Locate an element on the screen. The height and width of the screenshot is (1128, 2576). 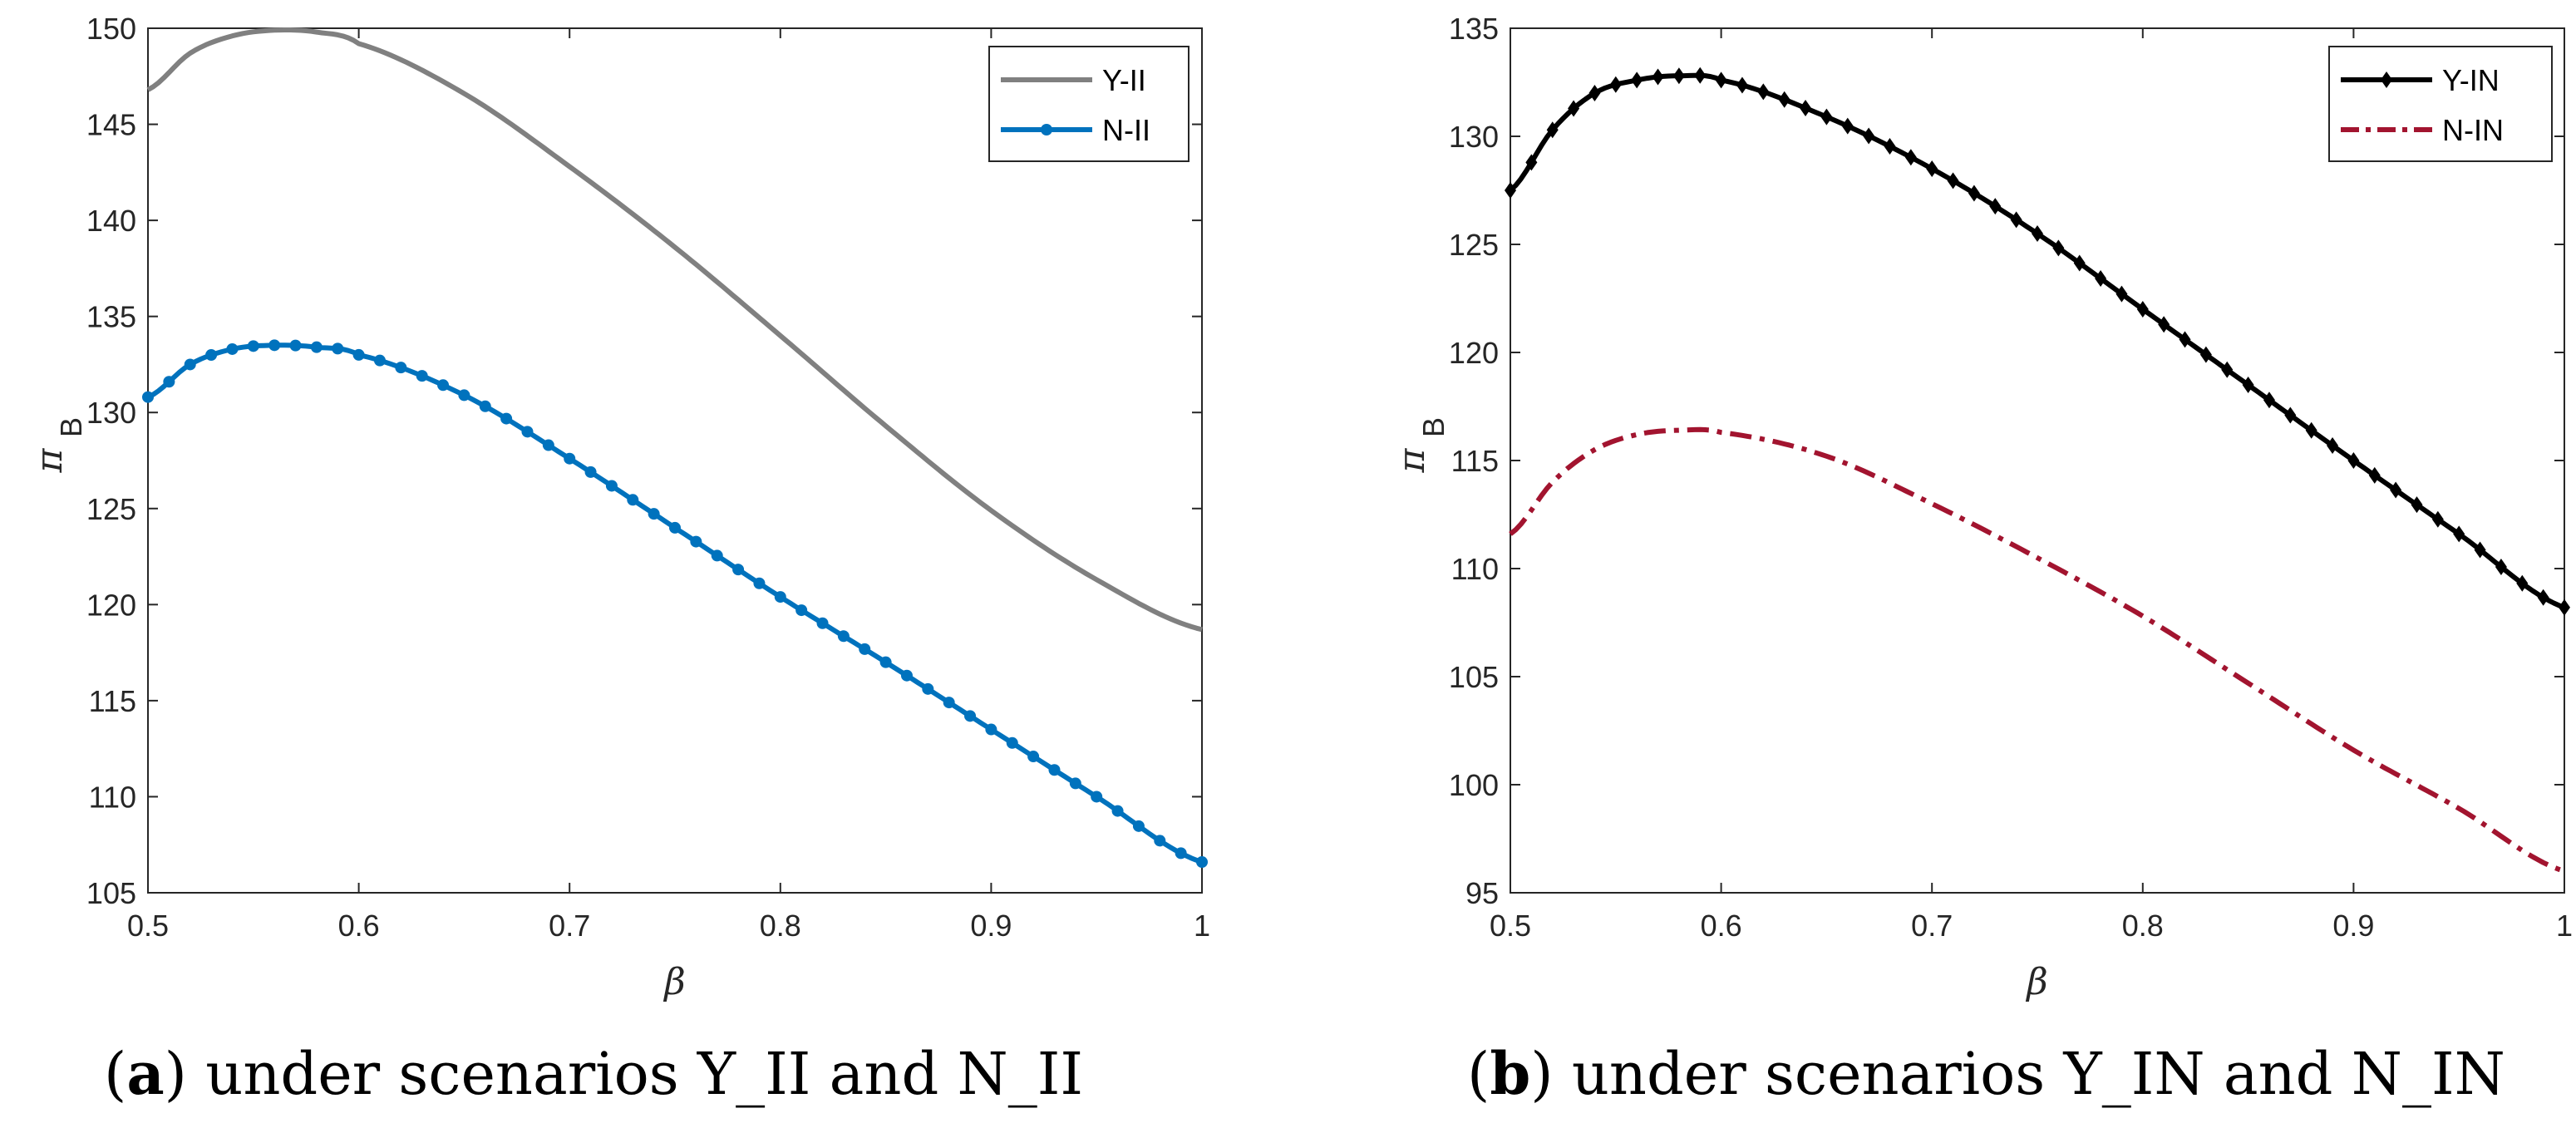
chart-b-x-tick-label: 0.6 is located at coordinates (1721, 926).